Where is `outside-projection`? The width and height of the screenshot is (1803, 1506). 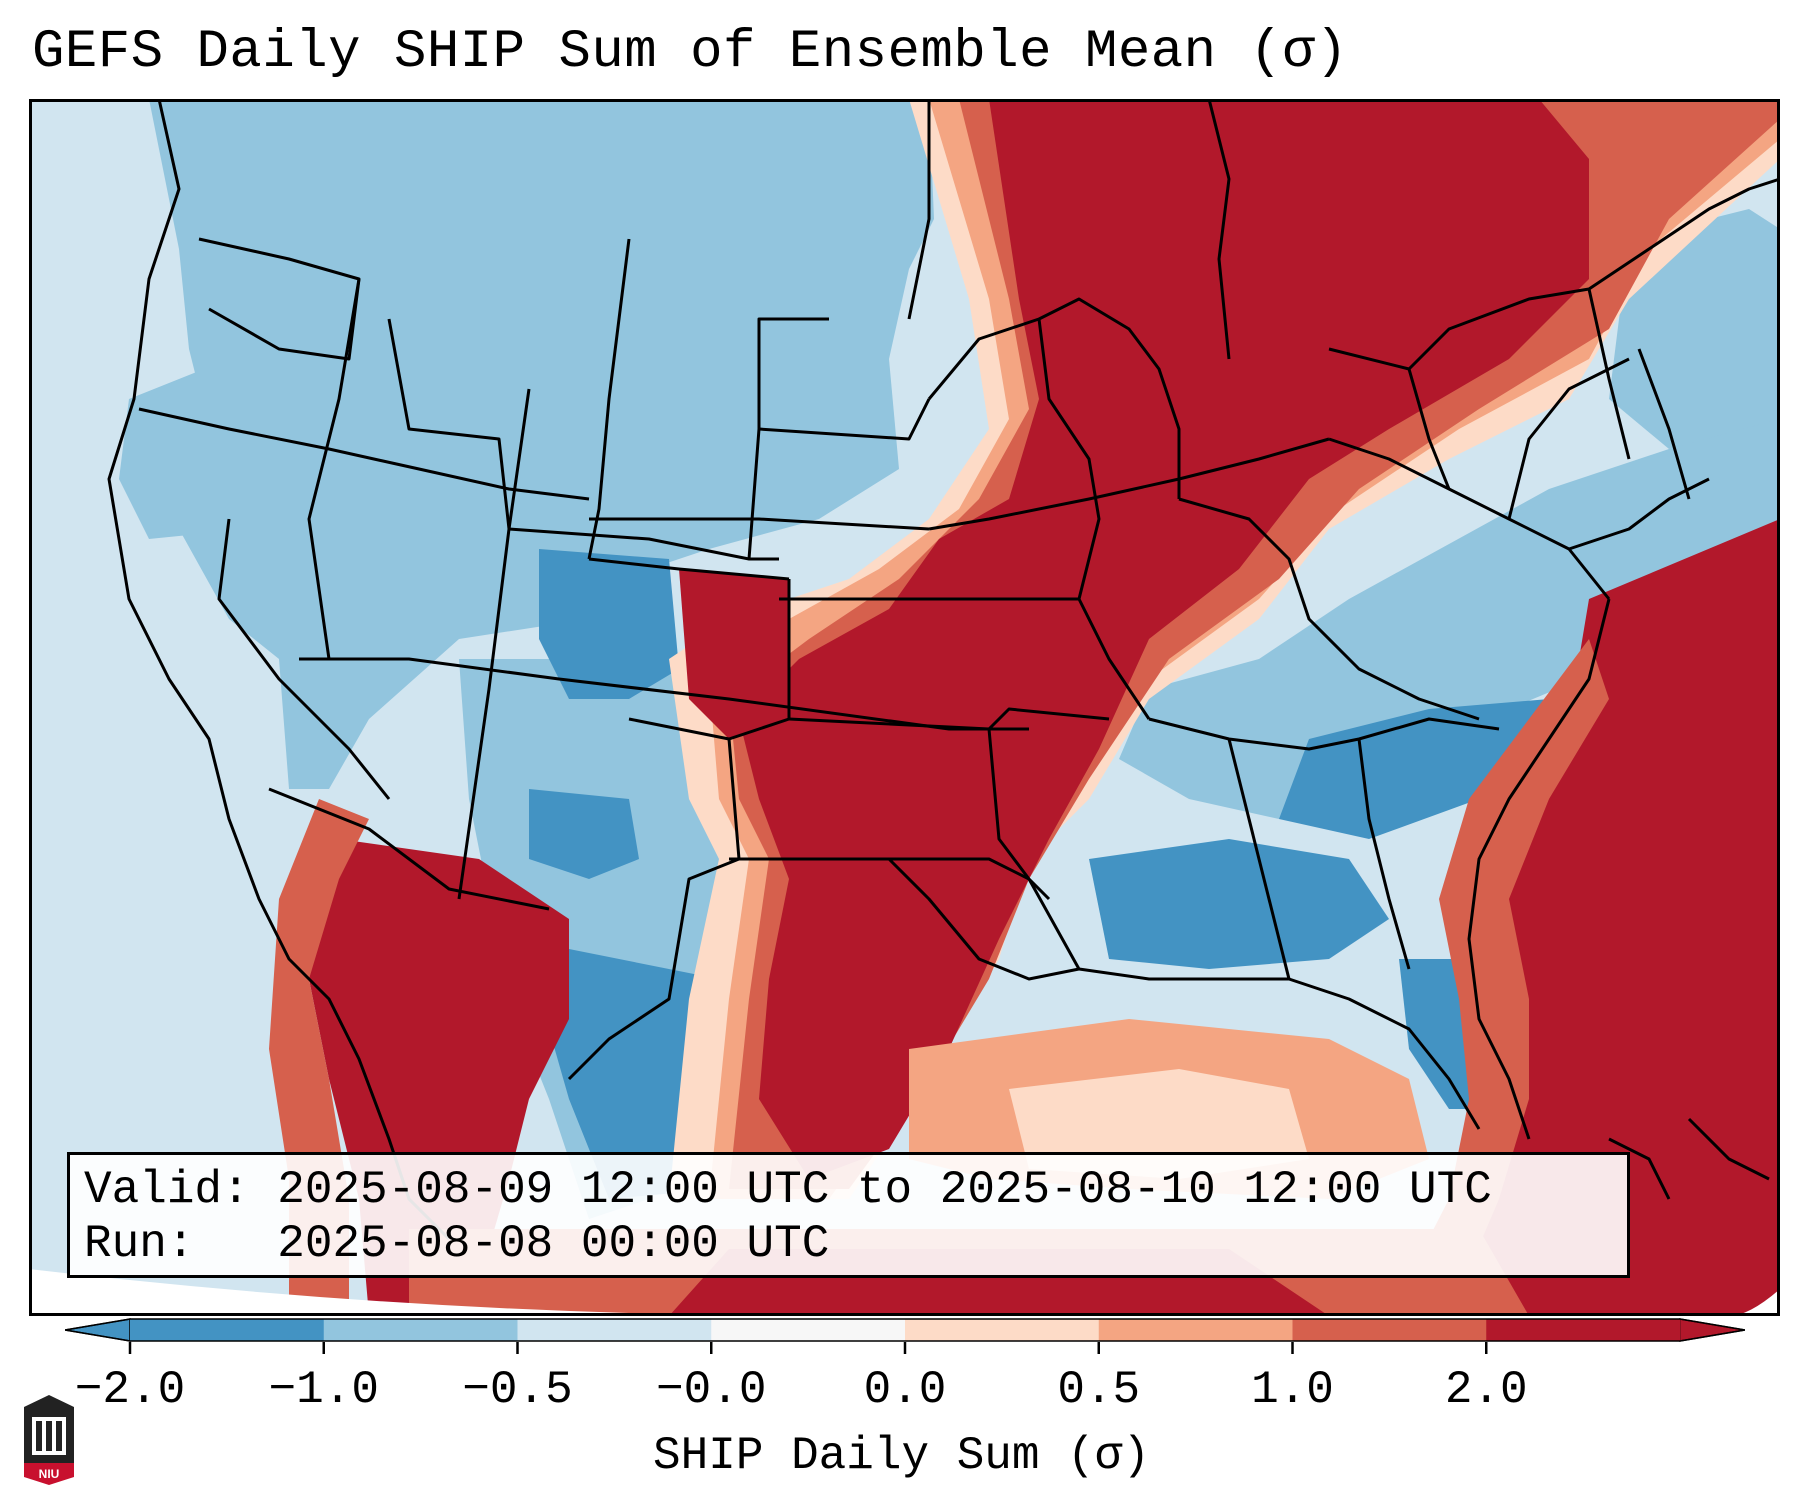 outside-projection is located at coordinates (429, 1292).